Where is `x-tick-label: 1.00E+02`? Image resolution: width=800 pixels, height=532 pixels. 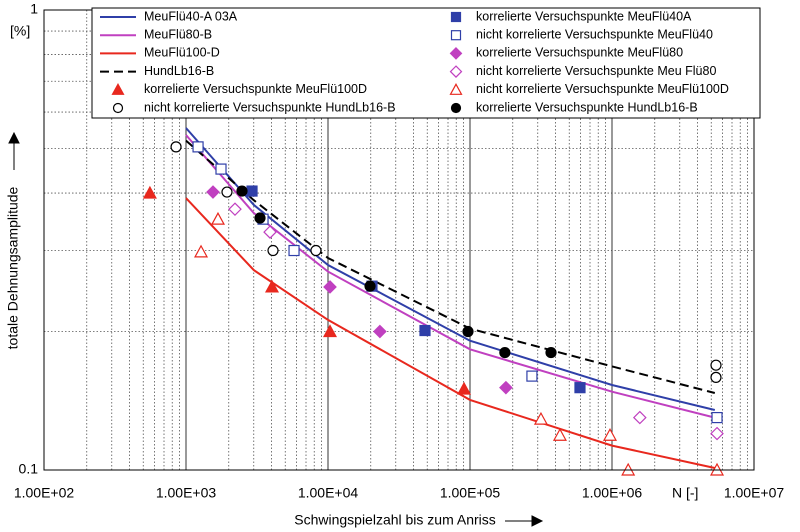
x-tick-label: 1.00E+02 is located at coordinates (44, 493).